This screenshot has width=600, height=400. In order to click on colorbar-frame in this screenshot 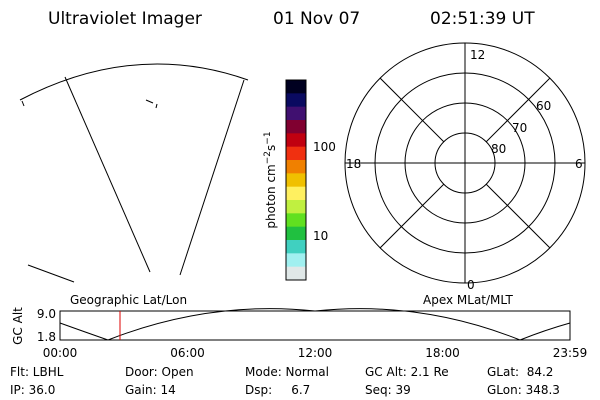, I will do `click(296, 180)`.